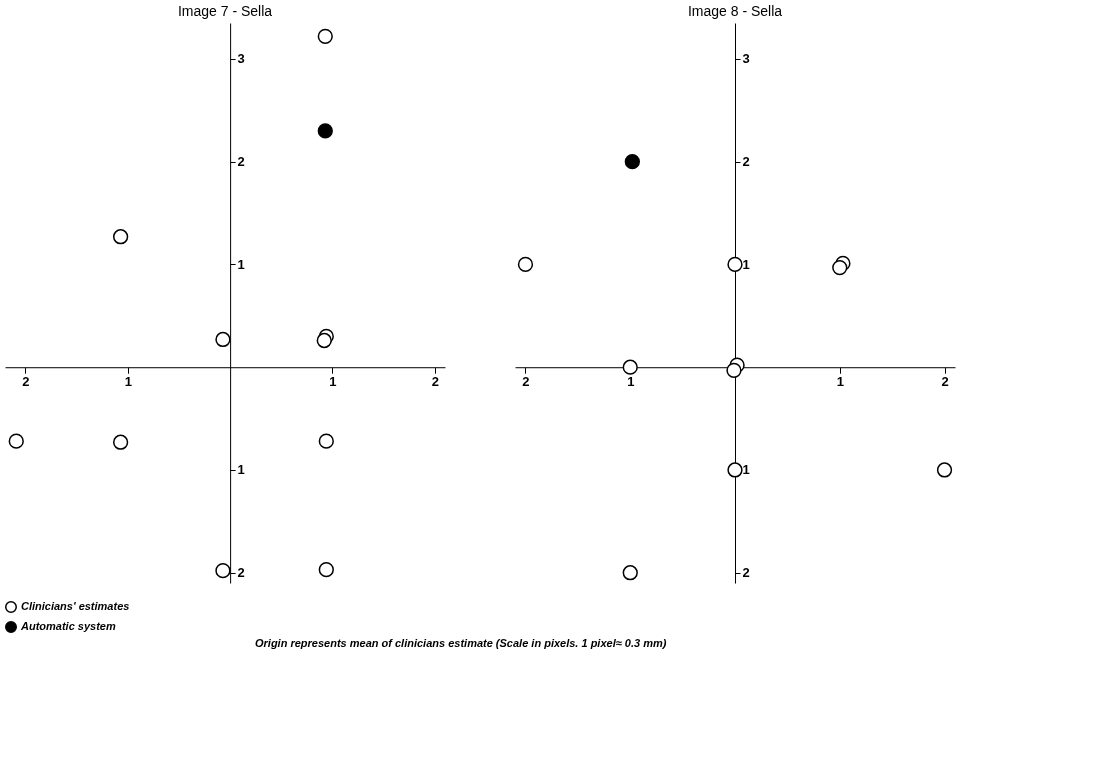 The width and height of the screenshot is (1096, 767). I want to click on text: Origin represents mean of clinicians estimate (Scale in pixels. 1 pixel≈ 0.3 mm), so click(461, 643).